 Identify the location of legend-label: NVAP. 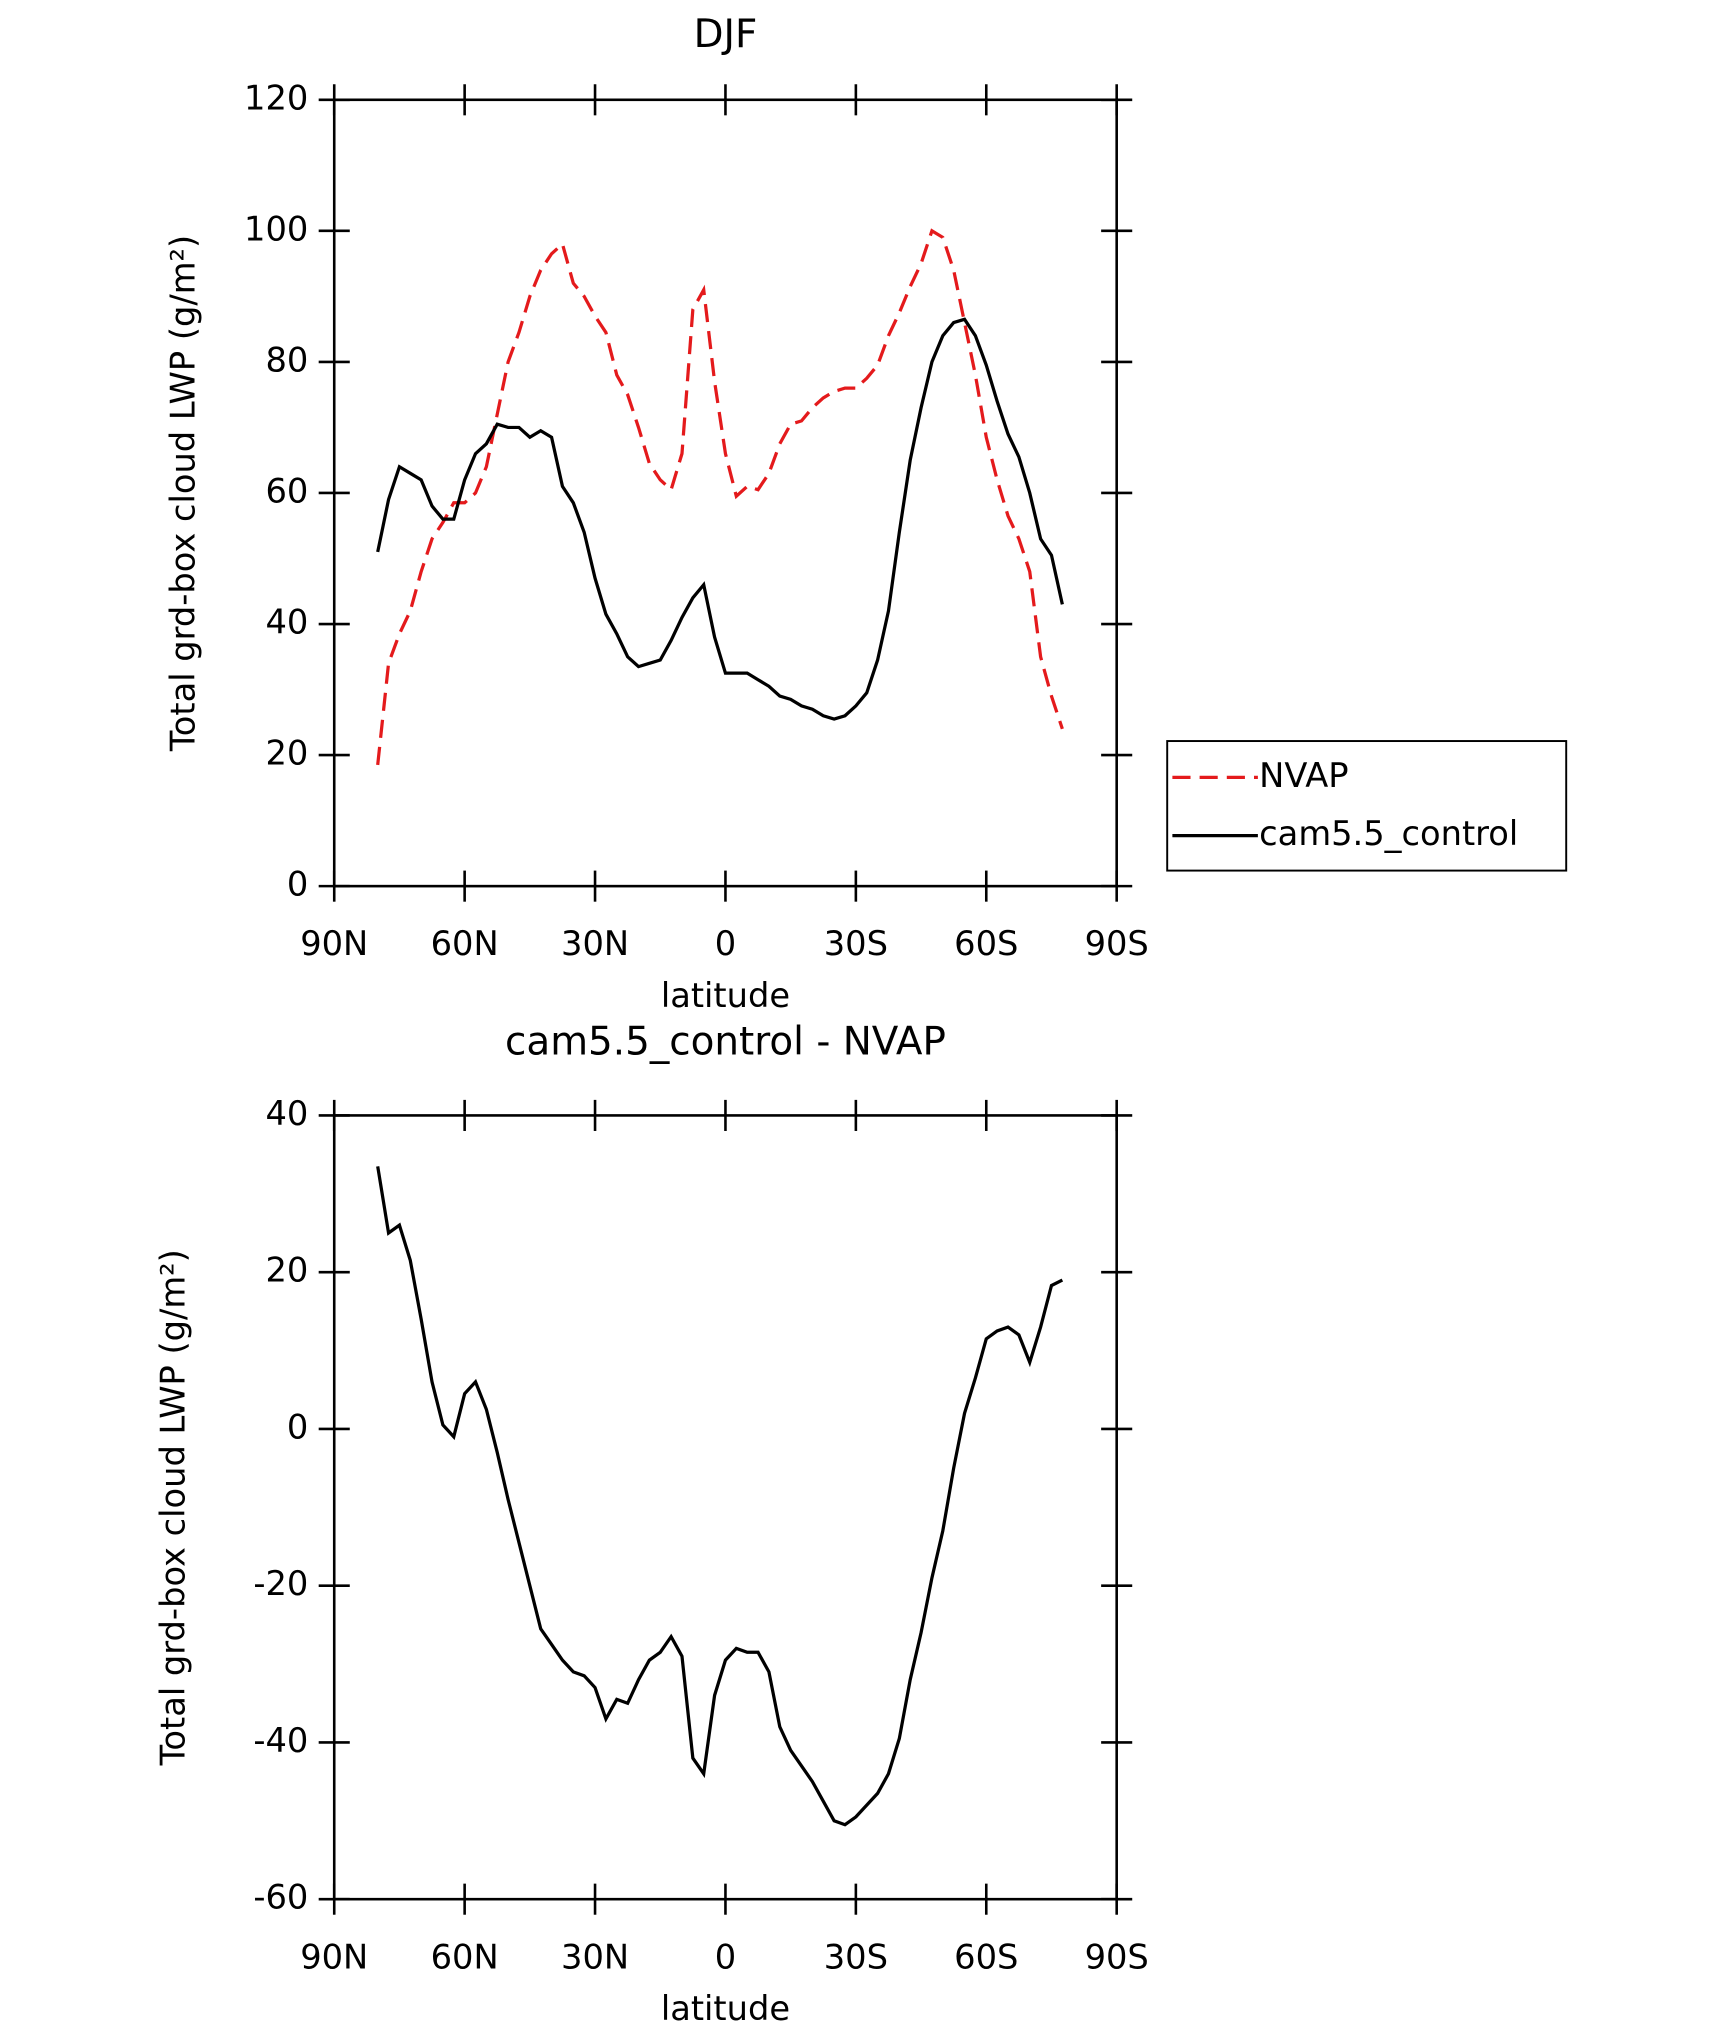
(1303, 775).